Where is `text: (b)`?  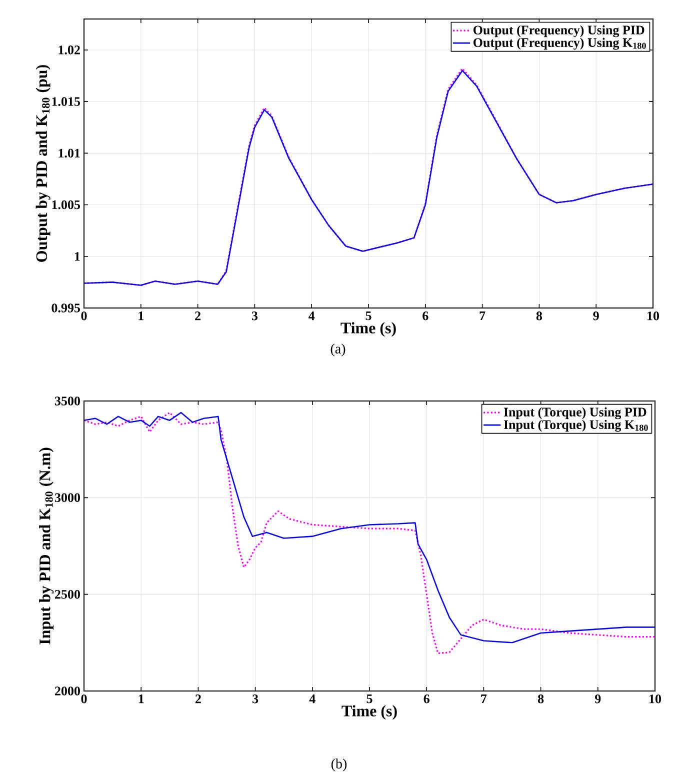
text: (b) is located at coordinates (339, 765).